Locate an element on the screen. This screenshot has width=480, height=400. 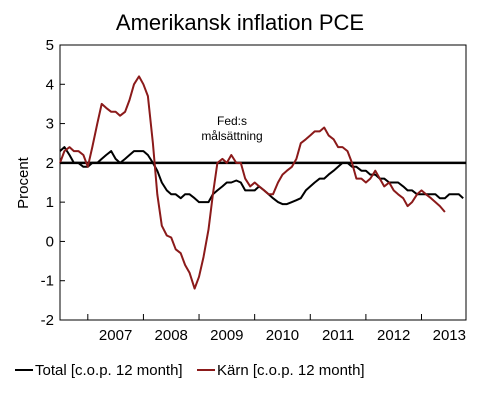
reference-label-line2: målsättning is located at coordinates (231, 136).